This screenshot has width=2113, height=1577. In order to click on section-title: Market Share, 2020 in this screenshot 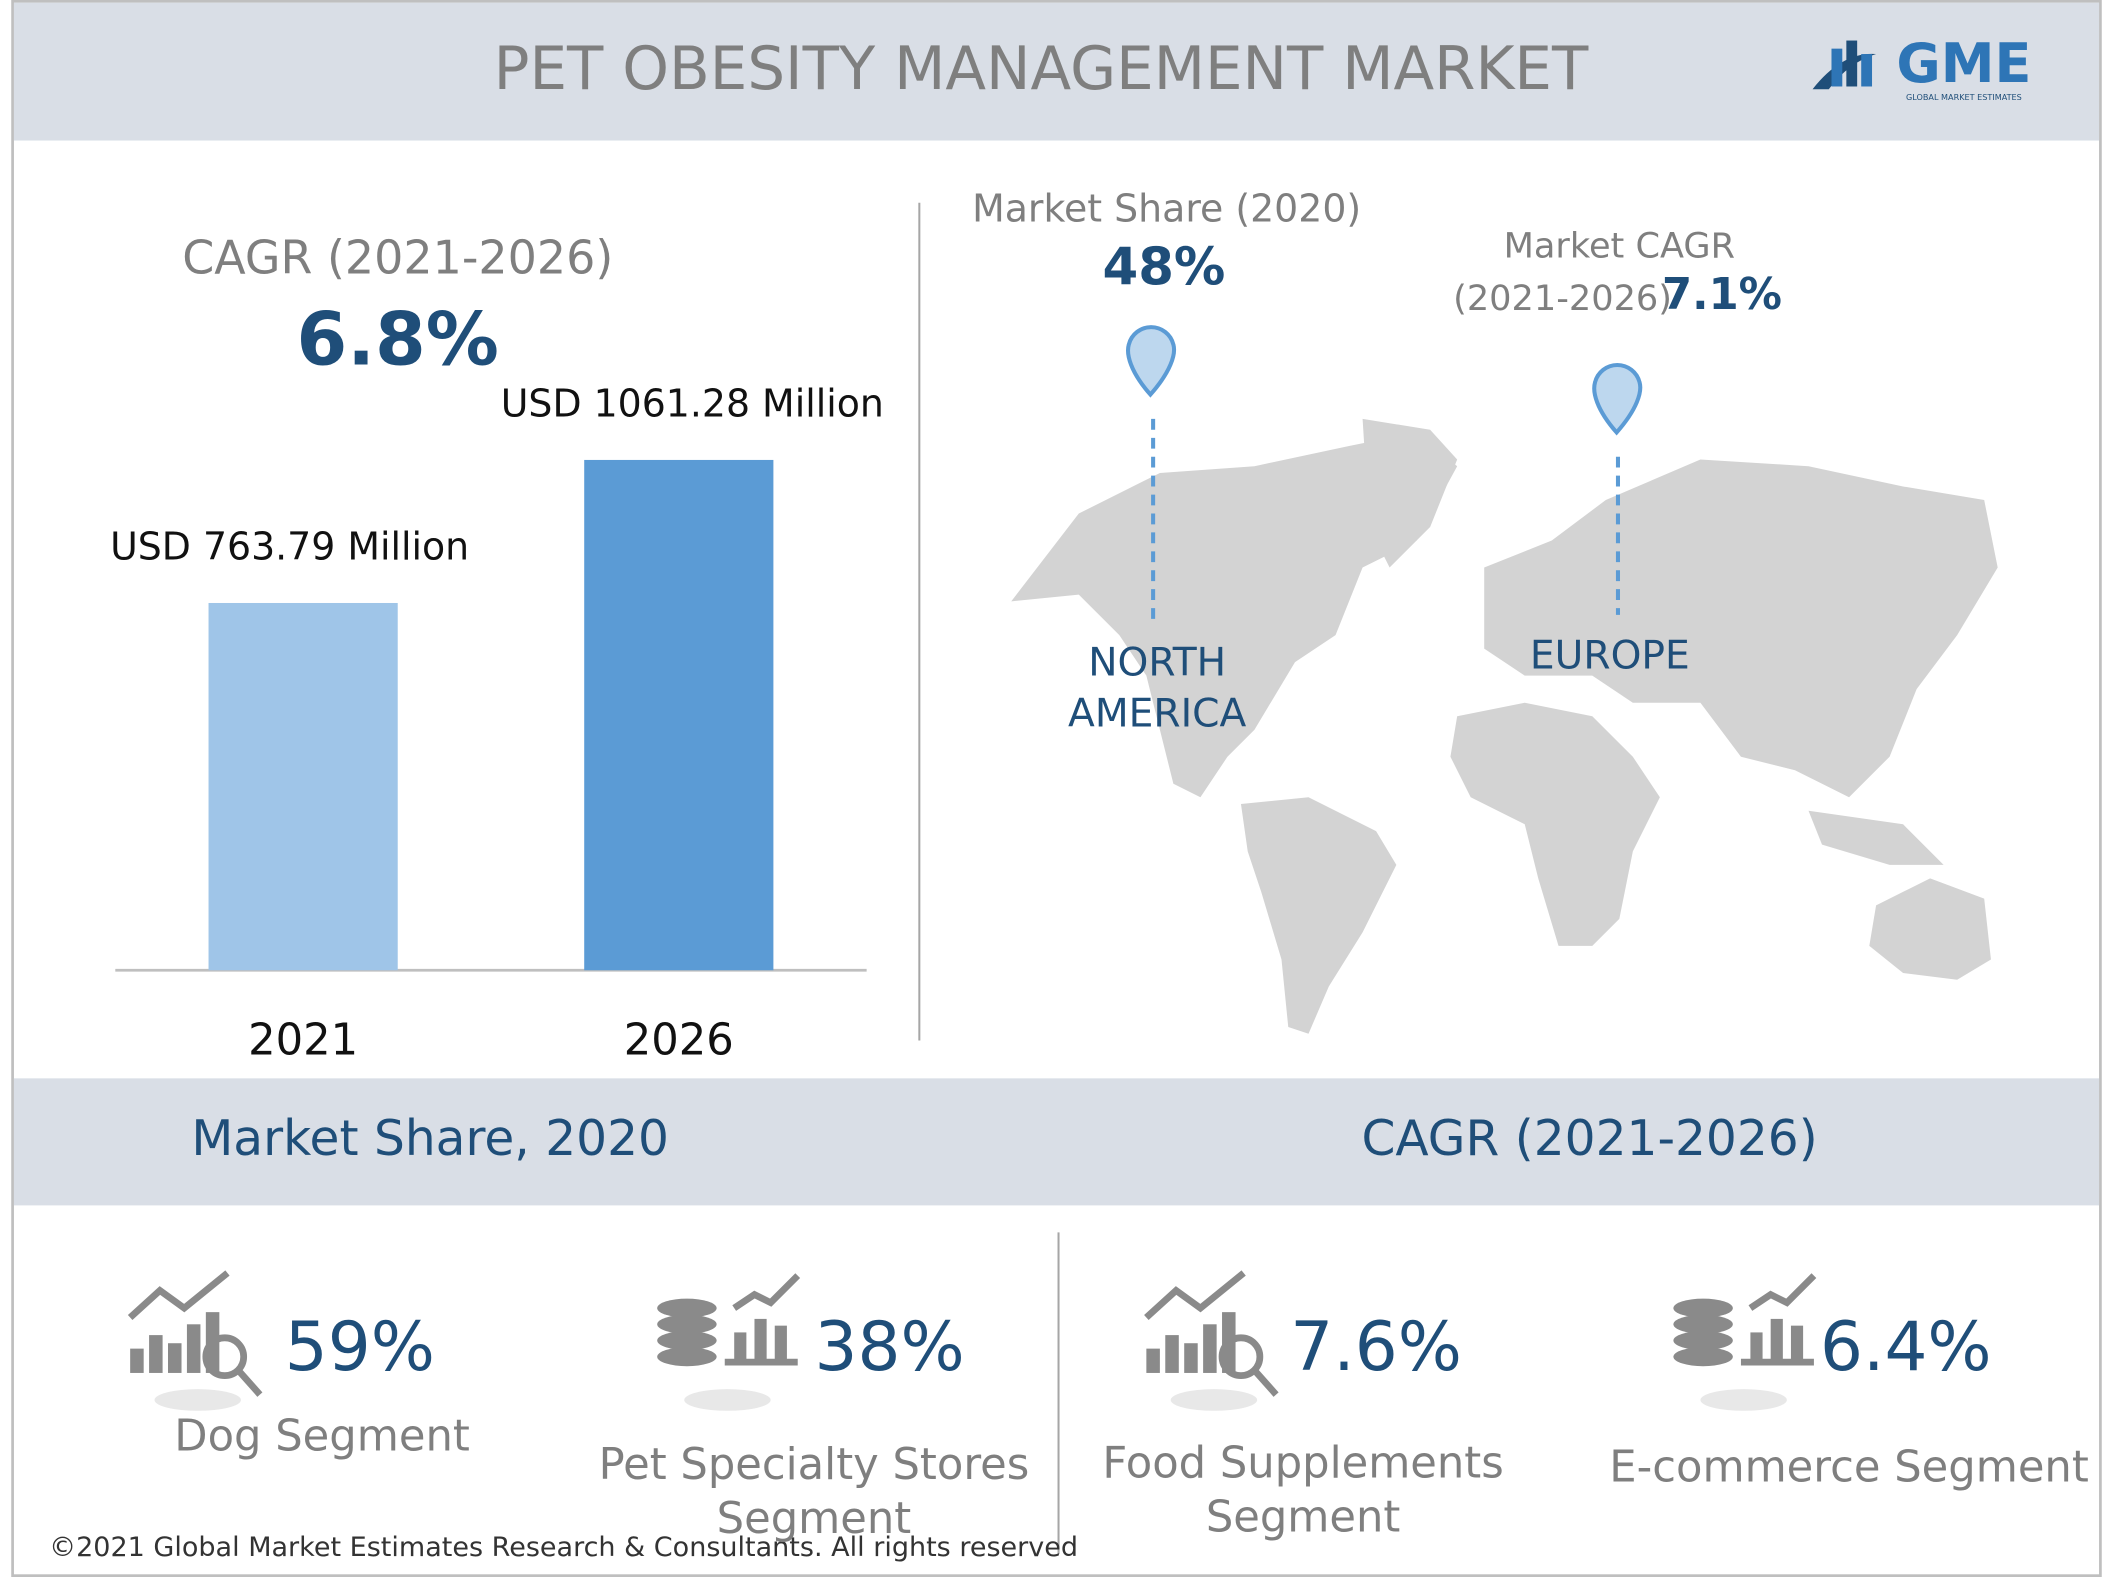, I will do `click(430, 1139)`.